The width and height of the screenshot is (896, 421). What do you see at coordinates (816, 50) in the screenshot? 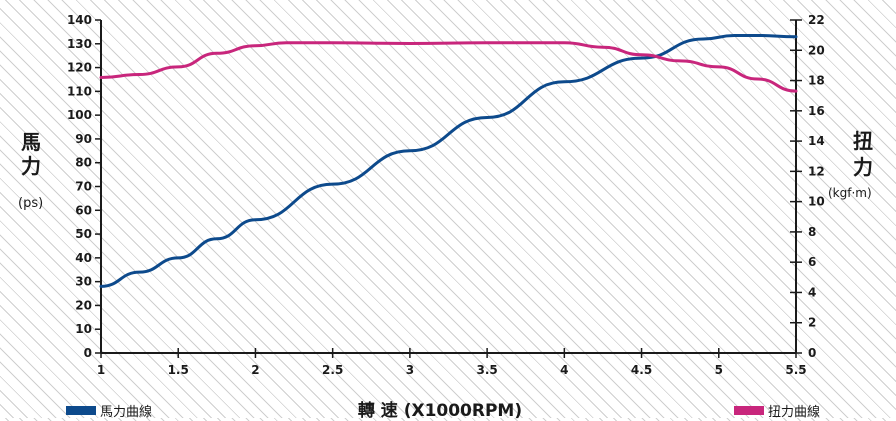
I see `right-tick-label: 20` at bounding box center [816, 50].